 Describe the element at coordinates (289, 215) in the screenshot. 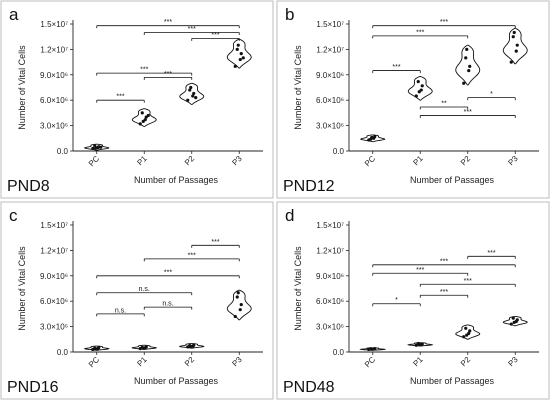

I see `panel-letter: d` at that location.